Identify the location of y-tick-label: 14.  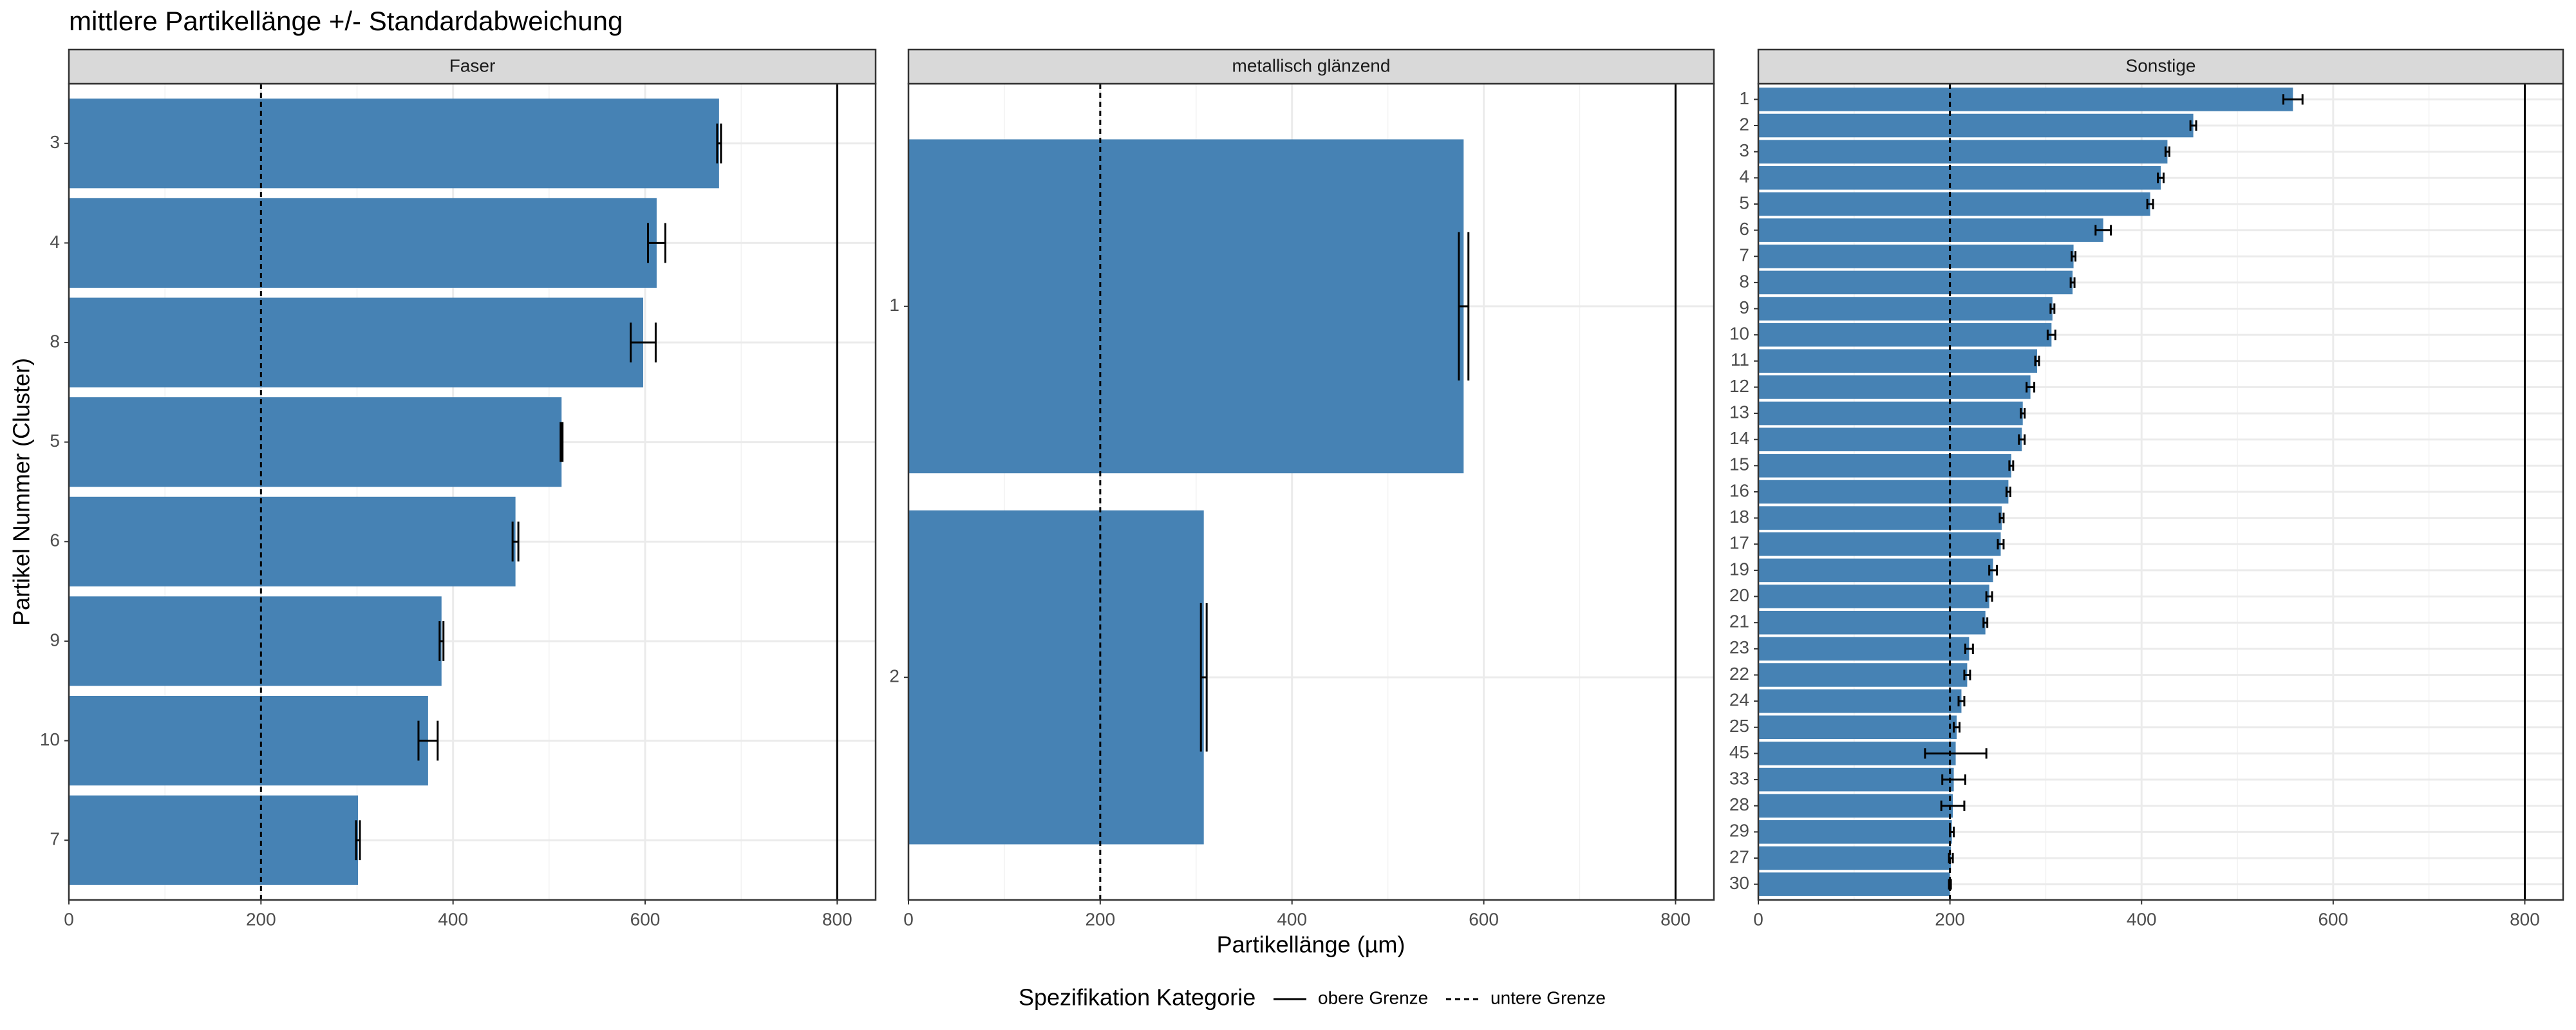
(1739, 438).